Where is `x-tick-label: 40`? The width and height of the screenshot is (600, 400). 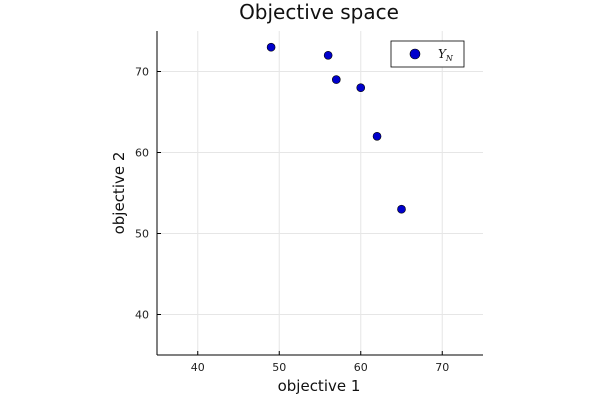
x-tick-label: 40 is located at coordinates (198, 367).